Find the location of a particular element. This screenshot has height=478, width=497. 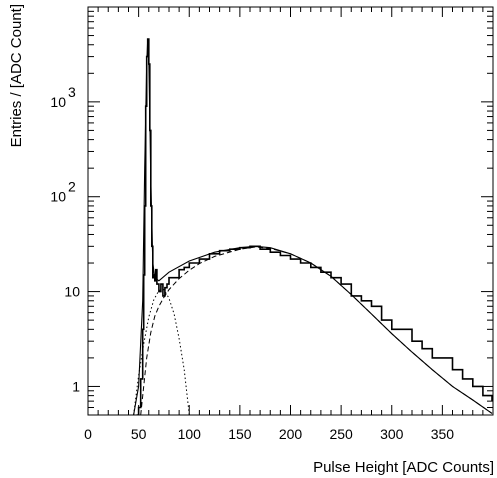

x-tick-label: 100 is located at coordinates (190, 434).